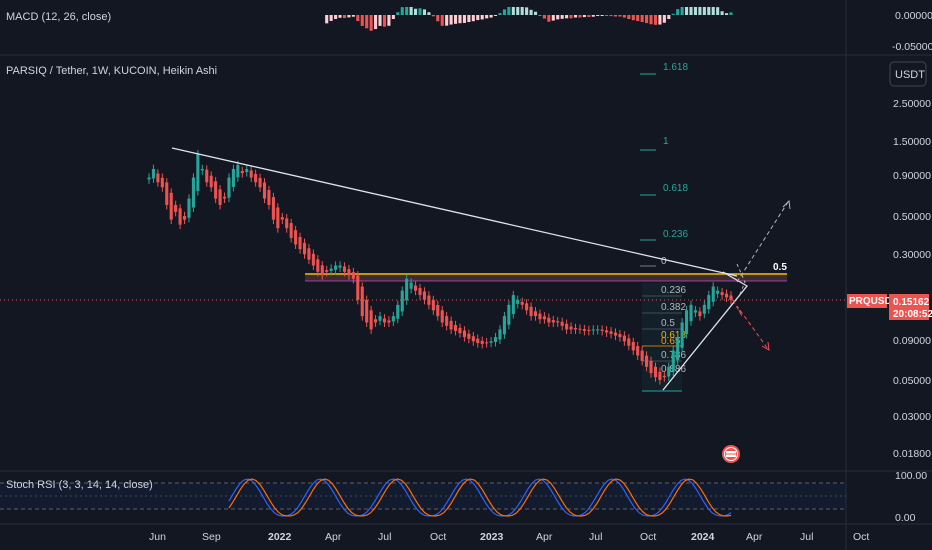  I want to click on resistance-zone, so click(546, 277).